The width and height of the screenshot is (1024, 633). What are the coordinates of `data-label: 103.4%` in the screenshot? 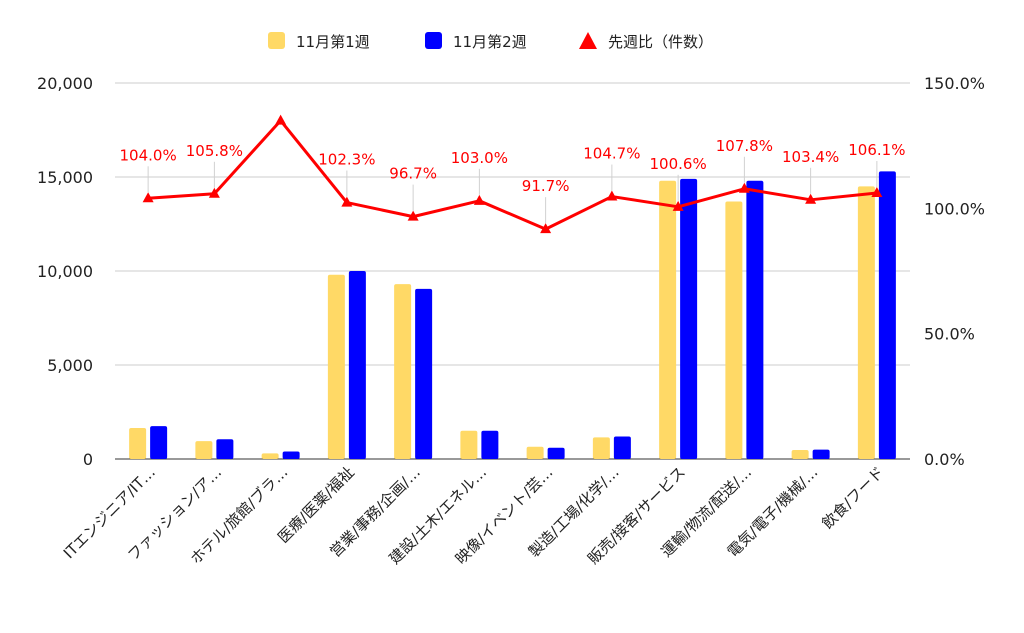 It's located at (810, 157).